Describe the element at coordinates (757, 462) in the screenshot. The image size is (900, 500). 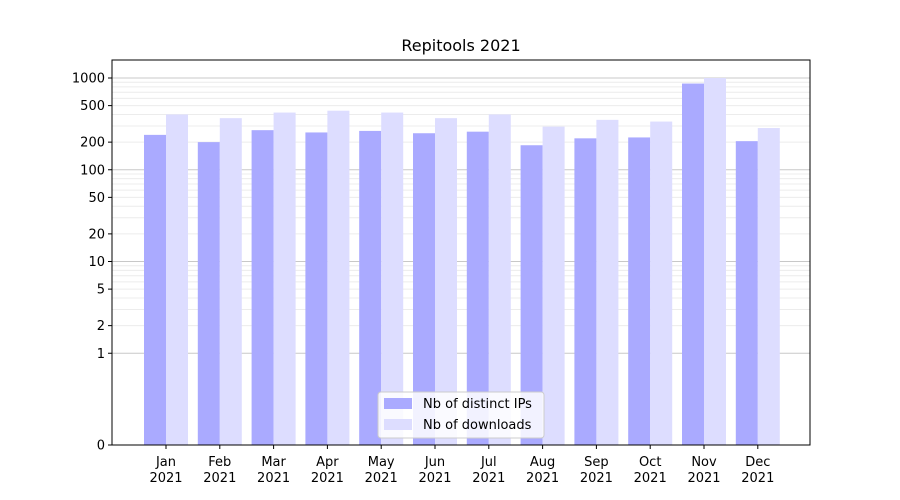
I see `x-tick-label-month: Dec` at that location.